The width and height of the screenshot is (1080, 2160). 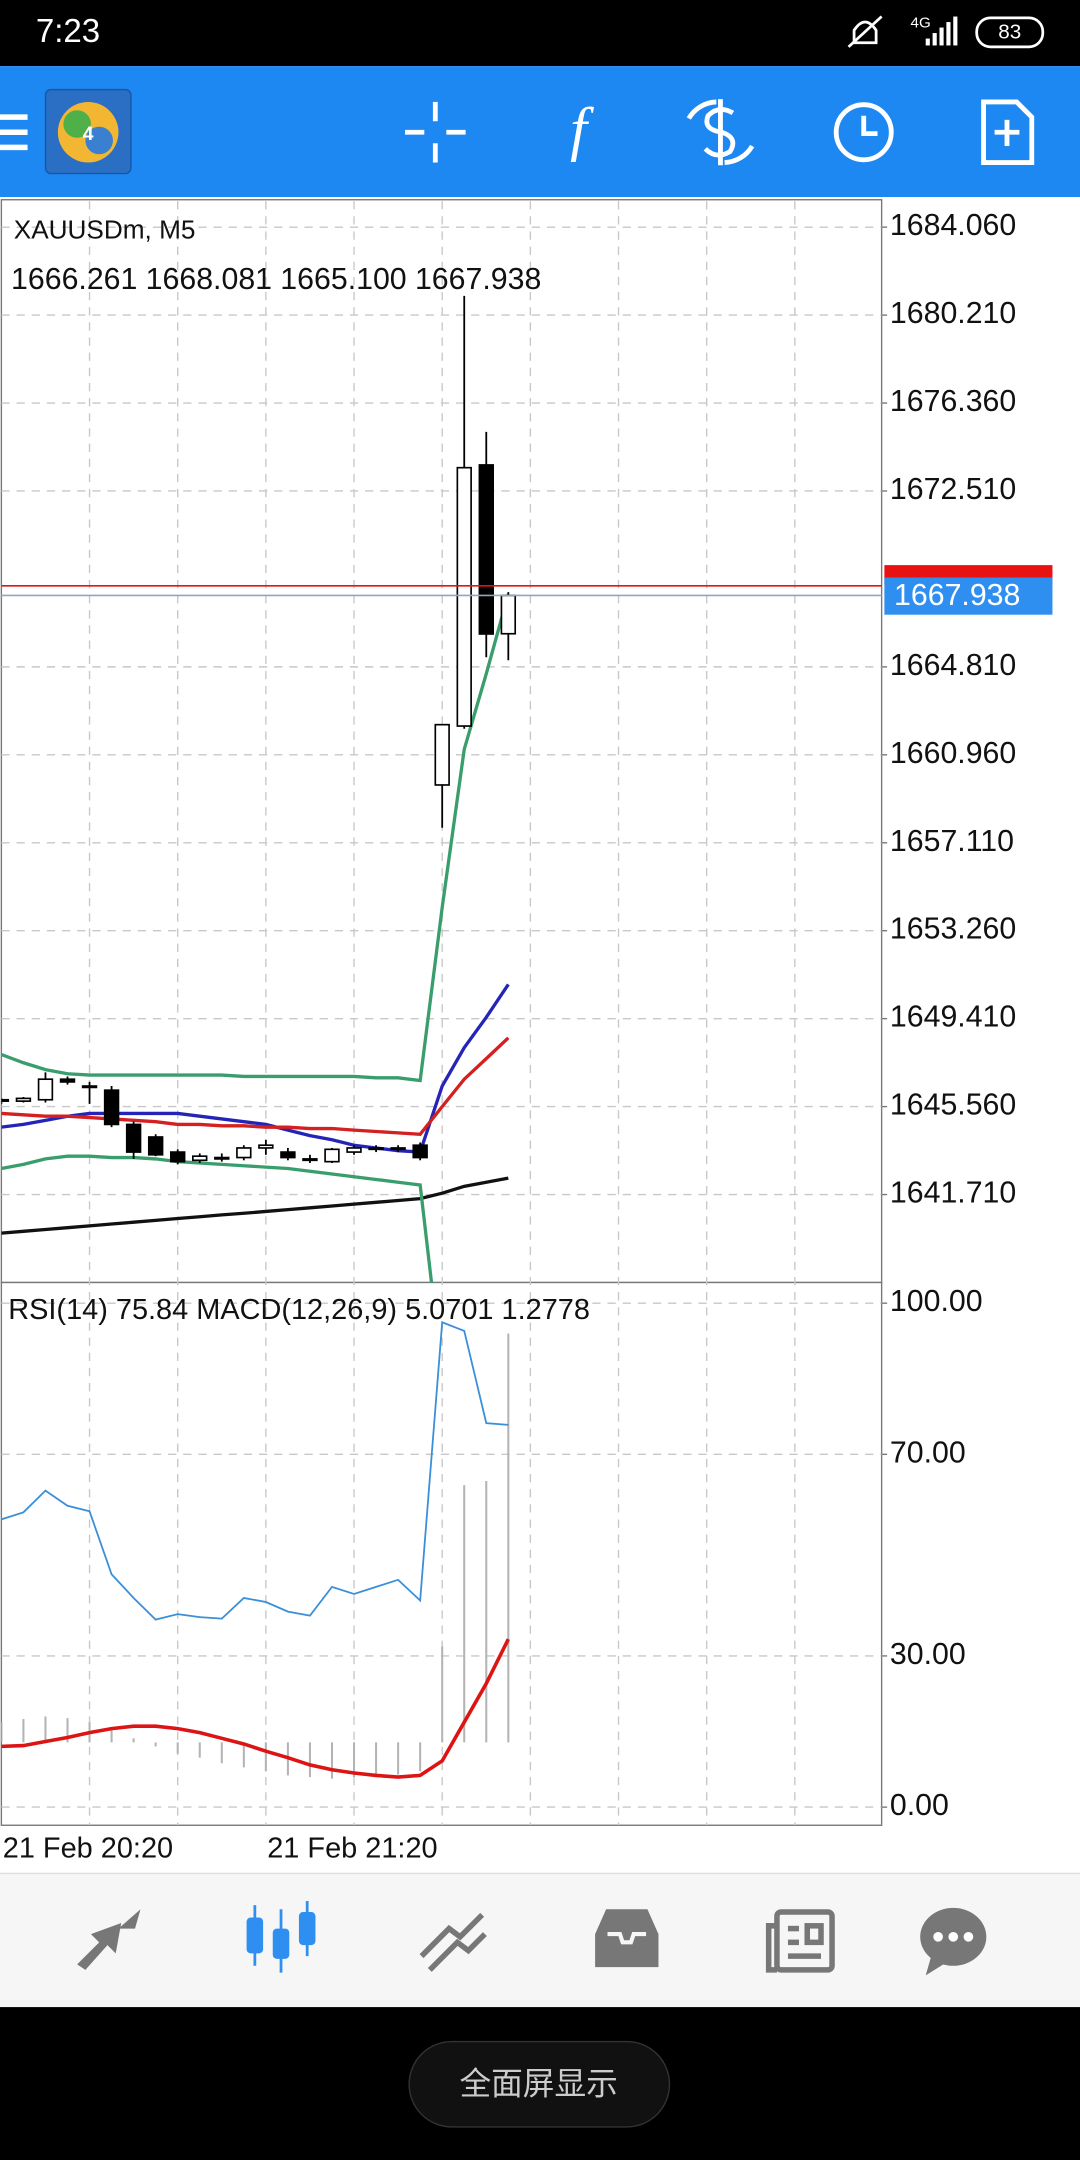 I want to click on ohlc-value: 1665.100, so click(x=343, y=279).